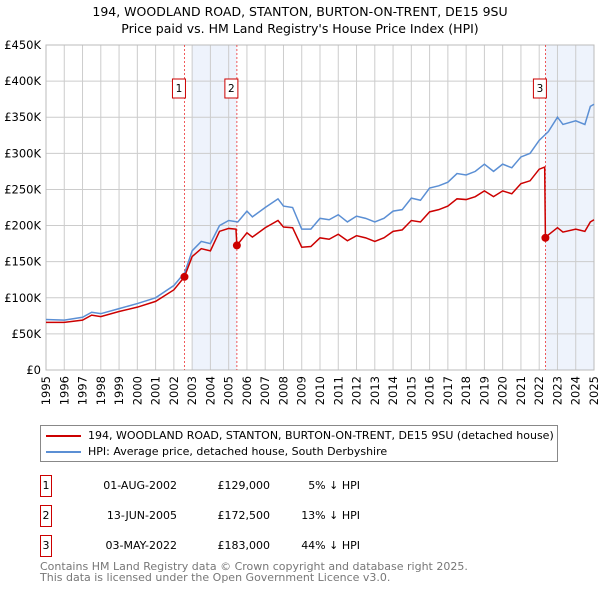 This screenshot has width=600, height=590. What do you see at coordinates (244, 545) in the screenshot?
I see `sale-price: £183,000` at bounding box center [244, 545].